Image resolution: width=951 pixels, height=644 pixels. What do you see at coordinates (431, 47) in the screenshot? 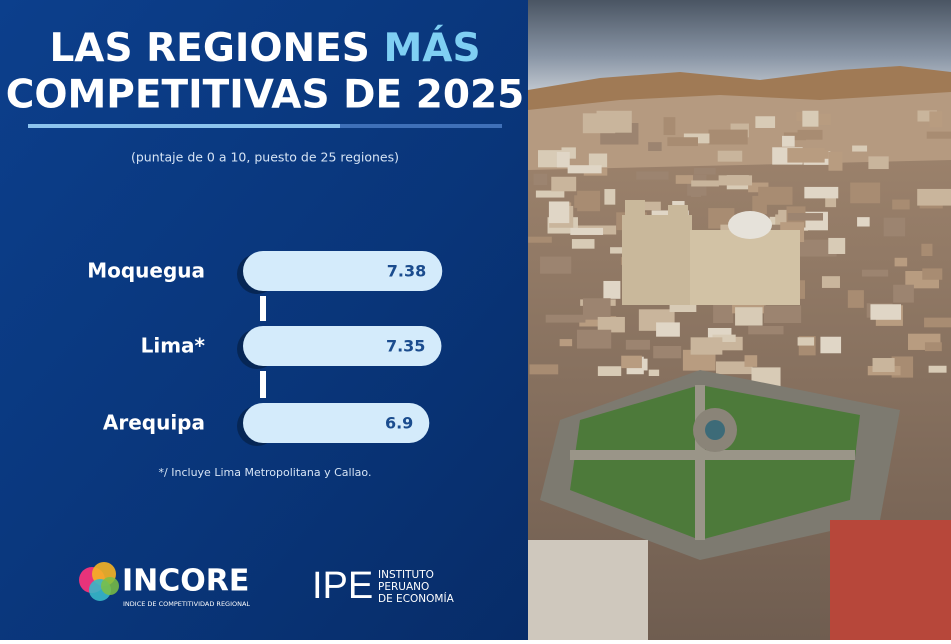
I see `title-highlight: MÁS` at bounding box center [431, 47].